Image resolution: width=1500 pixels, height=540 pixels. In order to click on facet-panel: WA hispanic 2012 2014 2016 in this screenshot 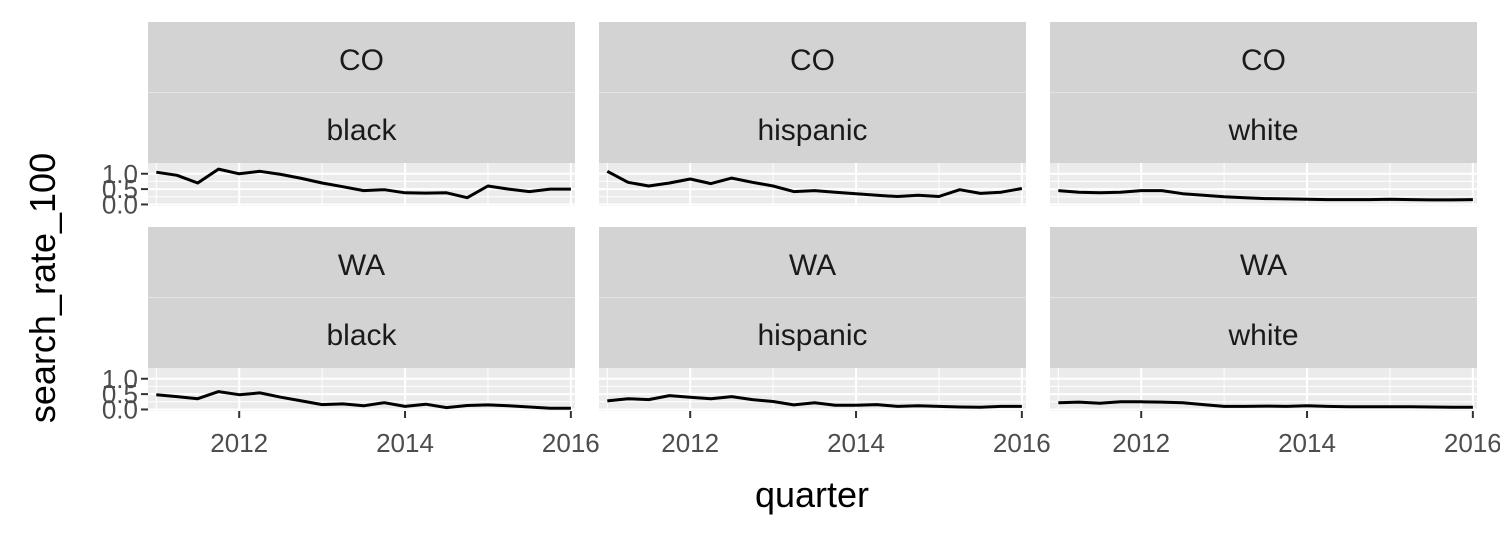, I will do `click(825, 342)`.